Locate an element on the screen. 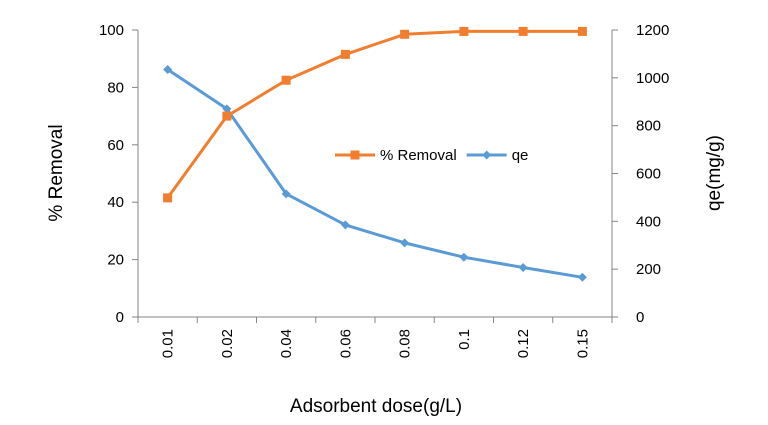  removal-legend-label: % Removal is located at coordinates (418, 155).